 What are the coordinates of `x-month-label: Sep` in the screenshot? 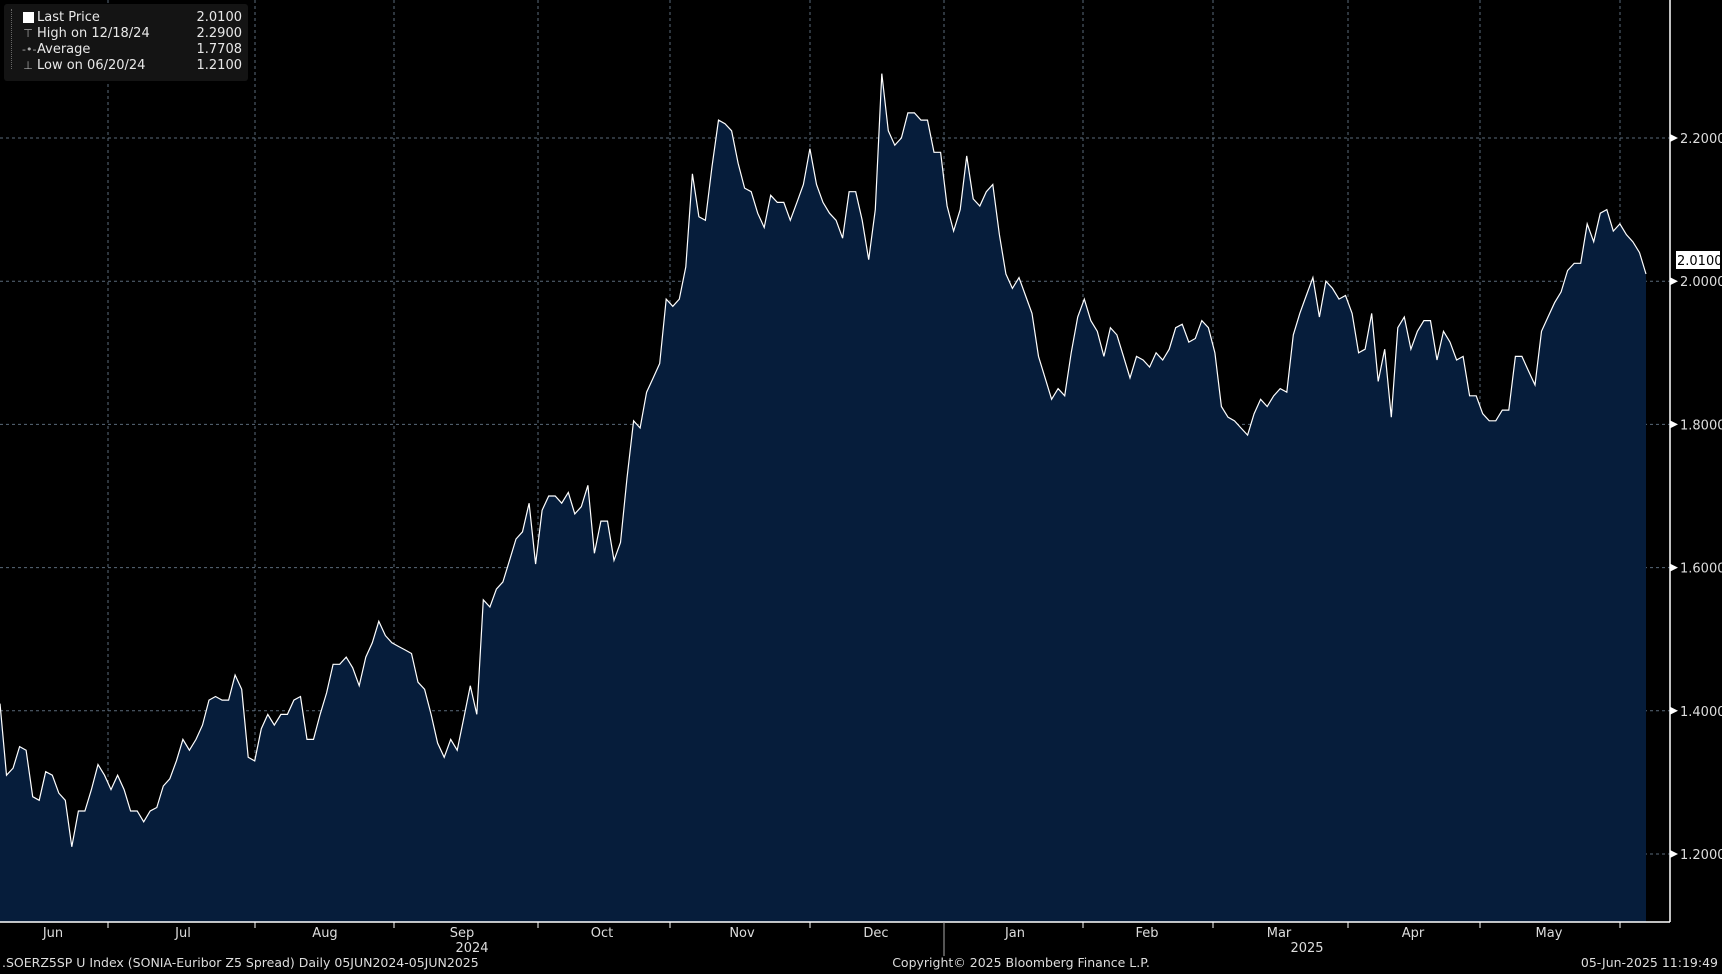 It's located at (462, 933).